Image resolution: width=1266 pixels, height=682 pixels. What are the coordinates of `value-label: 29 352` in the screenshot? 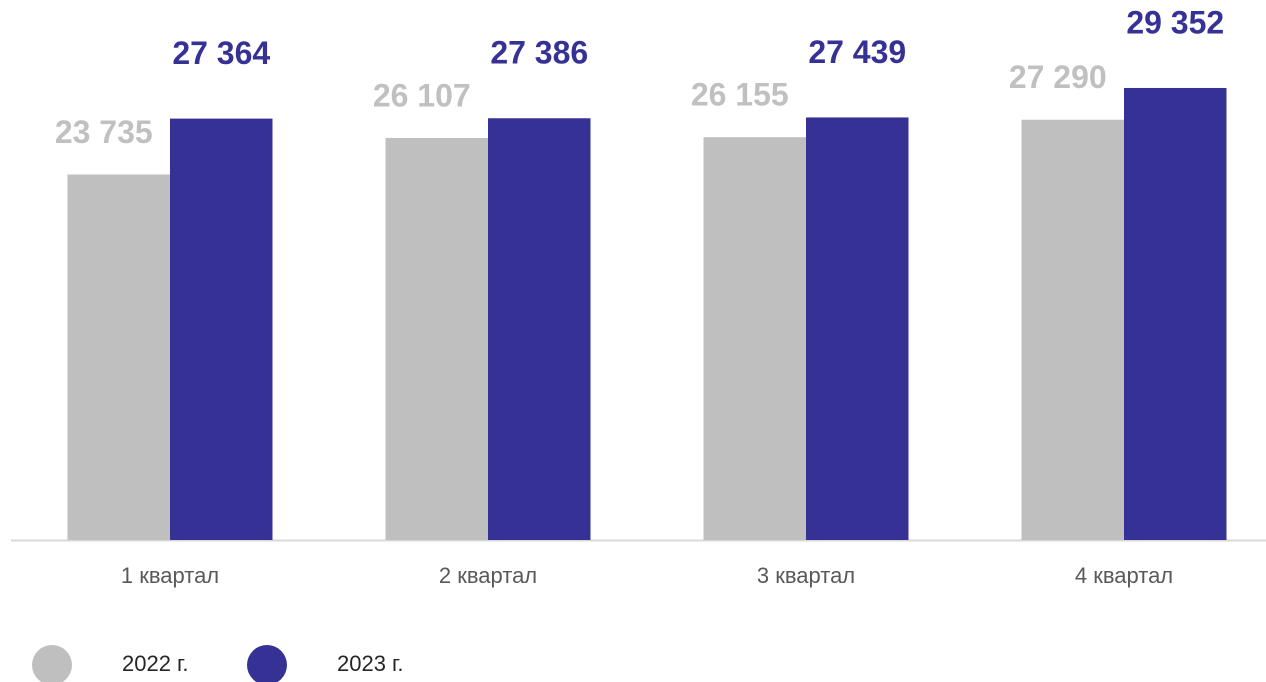 It's located at (1175, 22).